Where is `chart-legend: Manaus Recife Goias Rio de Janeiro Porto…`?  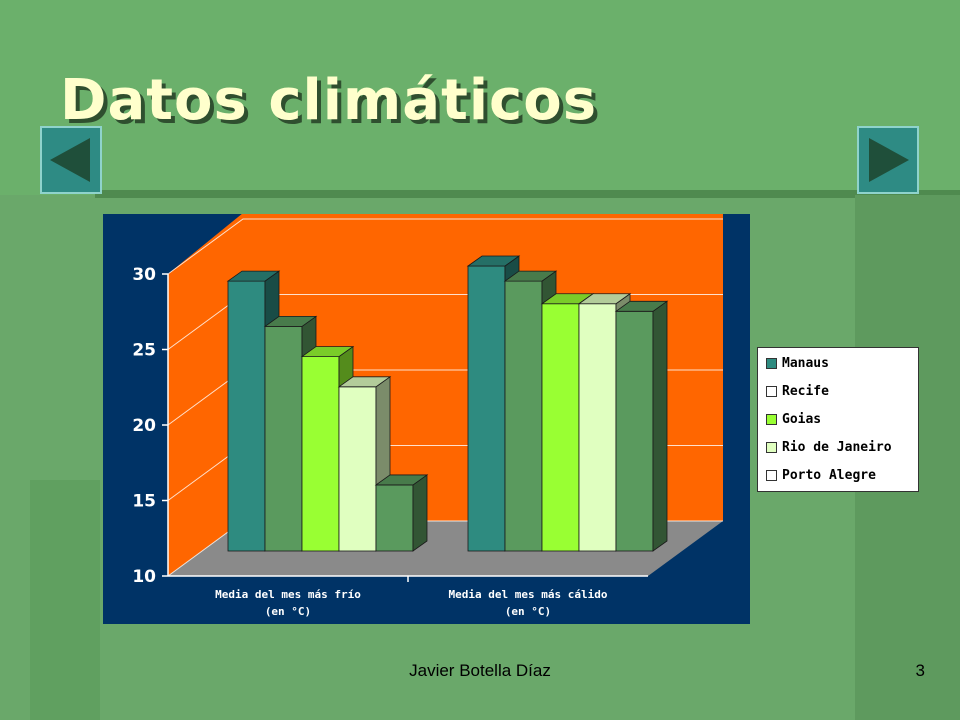
chart-legend: Manaus Recife Goias Rio de Janeiro Porto… is located at coordinates (838, 419).